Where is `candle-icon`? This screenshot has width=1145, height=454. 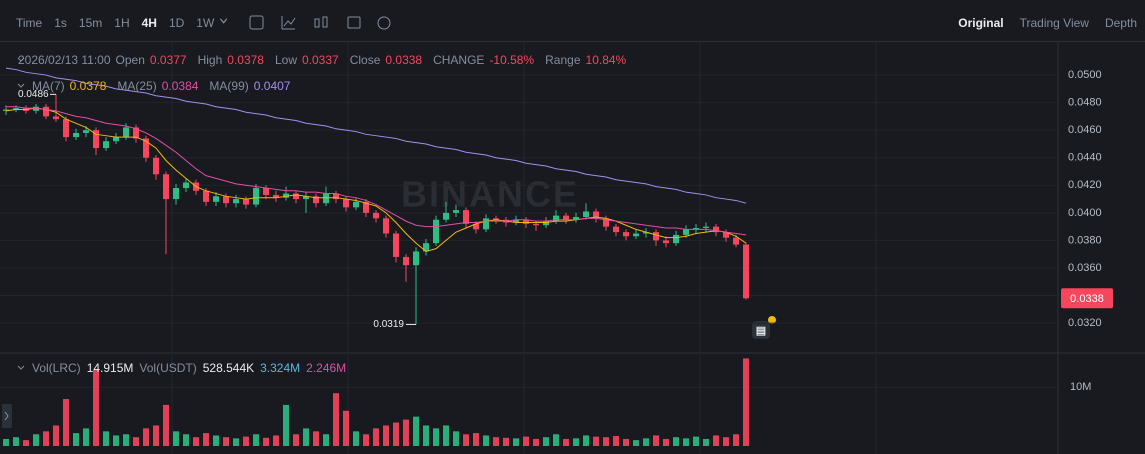 candle-icon is located at coordinates (317, 23).